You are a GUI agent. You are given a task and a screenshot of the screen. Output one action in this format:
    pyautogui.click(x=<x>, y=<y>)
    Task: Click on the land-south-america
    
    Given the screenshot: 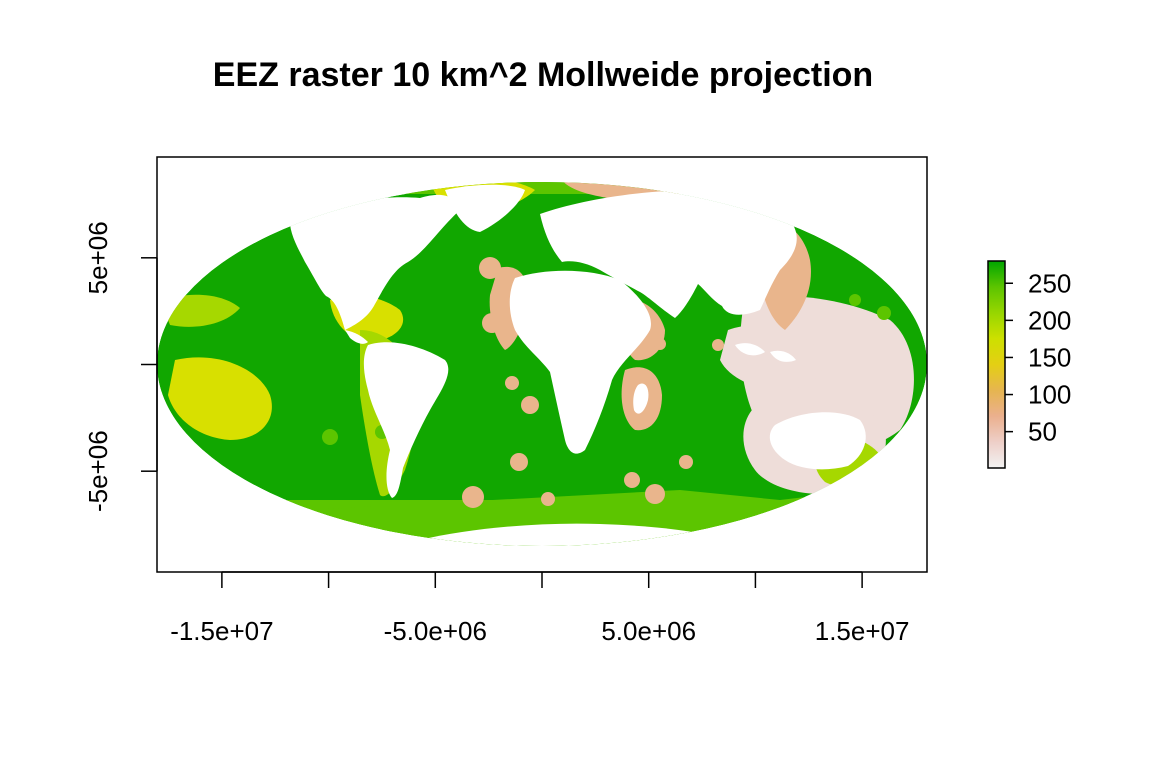 What is the action you would take?
    pyautogui.click(x=406, y=420)
    